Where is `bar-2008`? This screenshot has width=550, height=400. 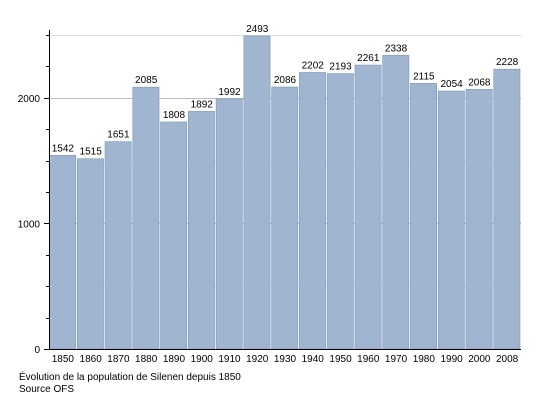 bar-2008 is located at coordinates (507, 209).